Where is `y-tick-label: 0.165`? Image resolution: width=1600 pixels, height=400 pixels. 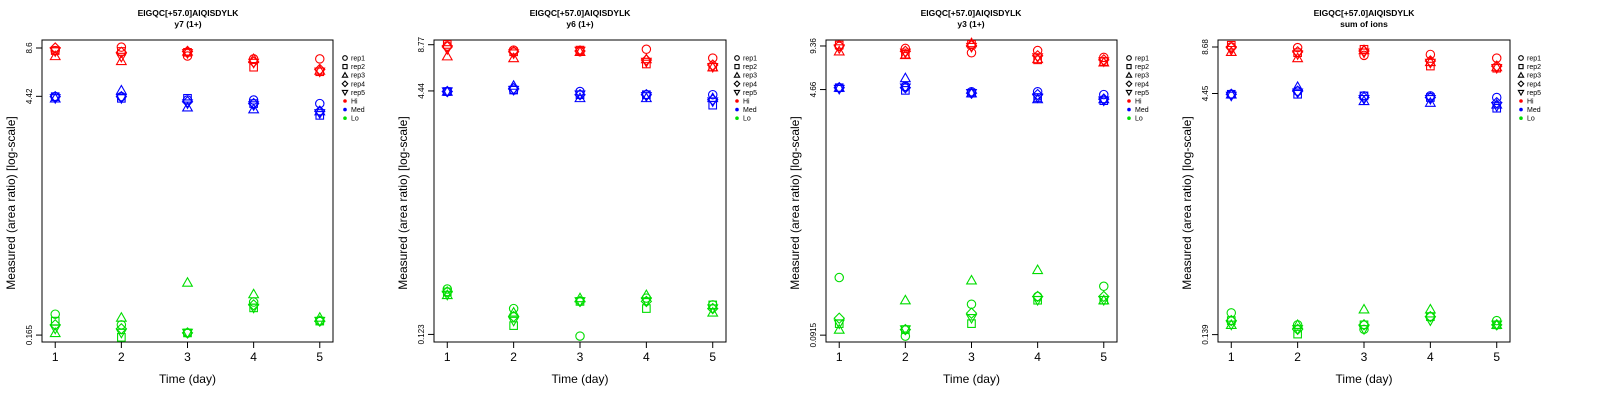 y-tick-label: 0.165 is located at coordinates (29, 335).